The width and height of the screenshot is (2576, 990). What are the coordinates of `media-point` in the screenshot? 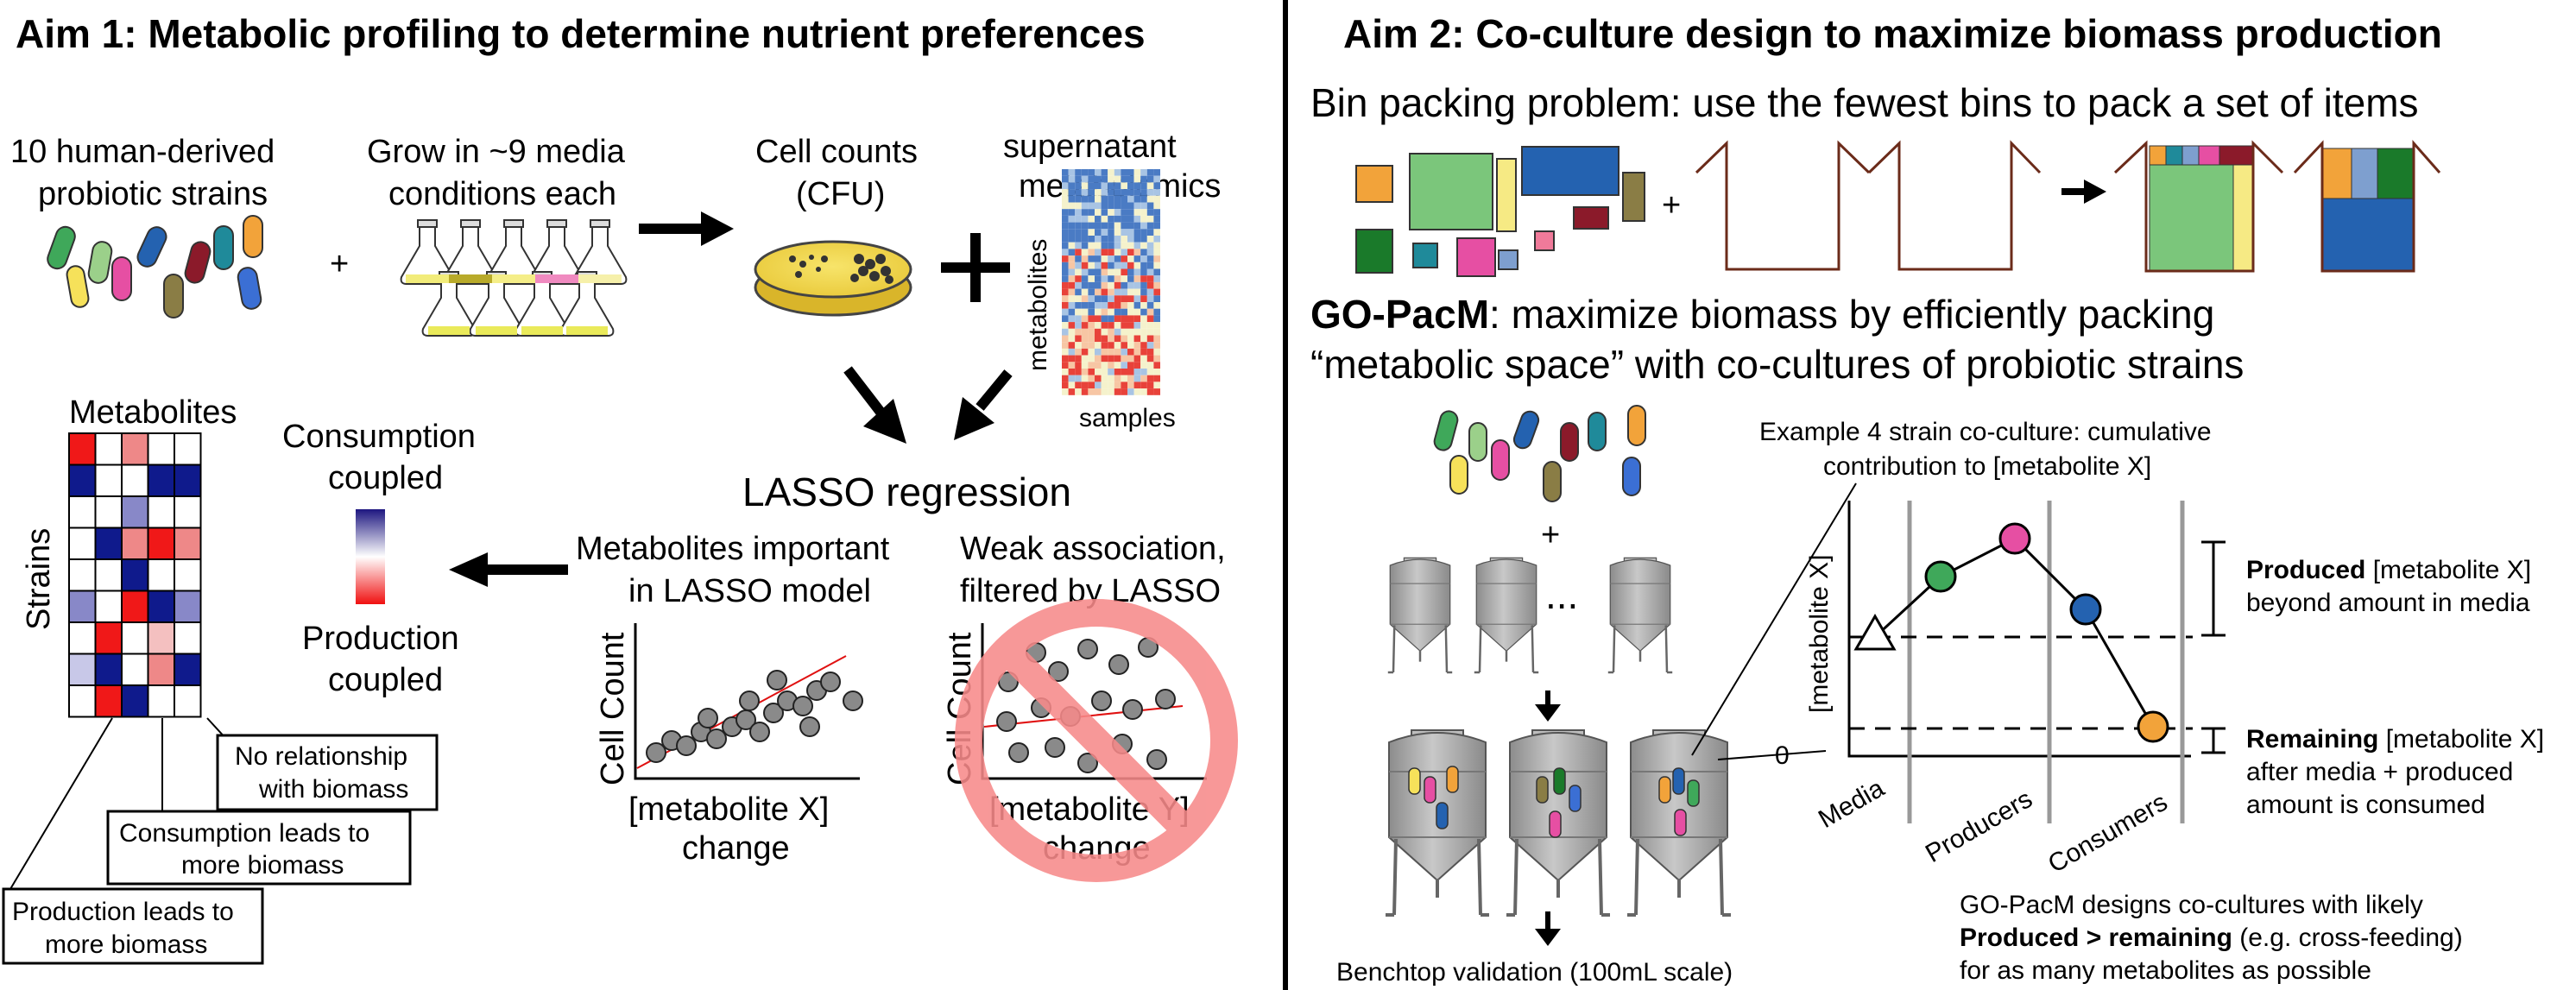 It's located at (1875, 632).